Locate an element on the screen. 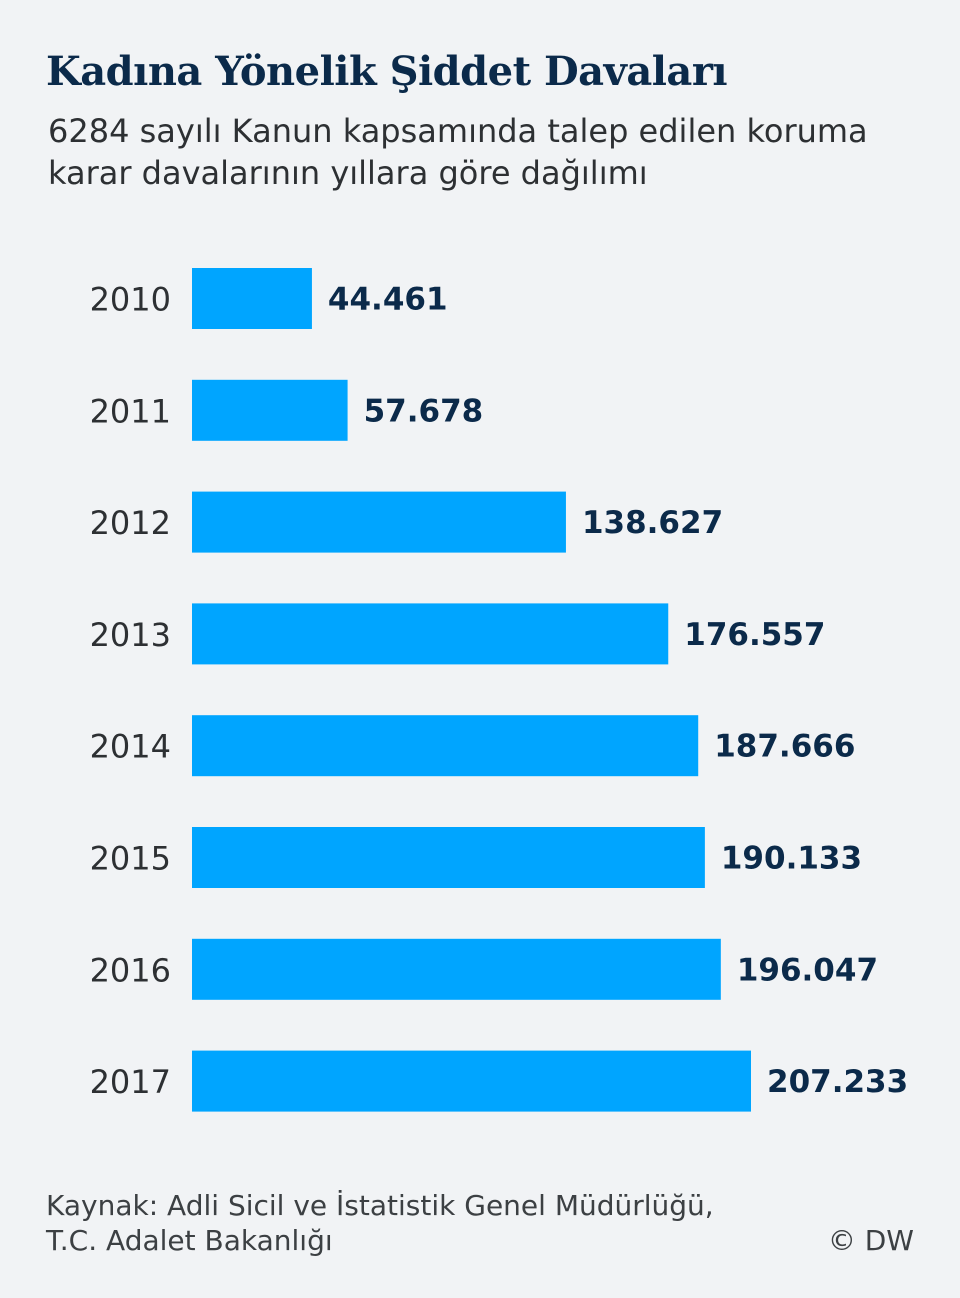  chart-title: Kadına Yönelik Şiddet Davaları is located at coordinates (387, 71).